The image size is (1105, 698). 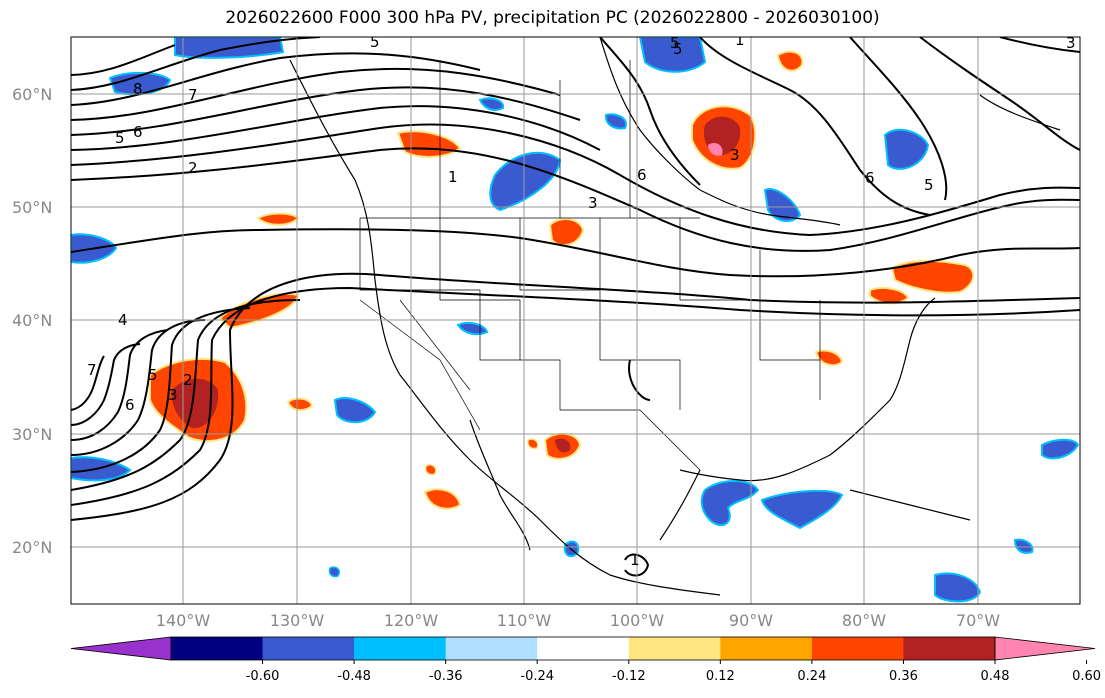 I want to click on colorbar-tick-label: -0.48, so click(x=354, y=676).